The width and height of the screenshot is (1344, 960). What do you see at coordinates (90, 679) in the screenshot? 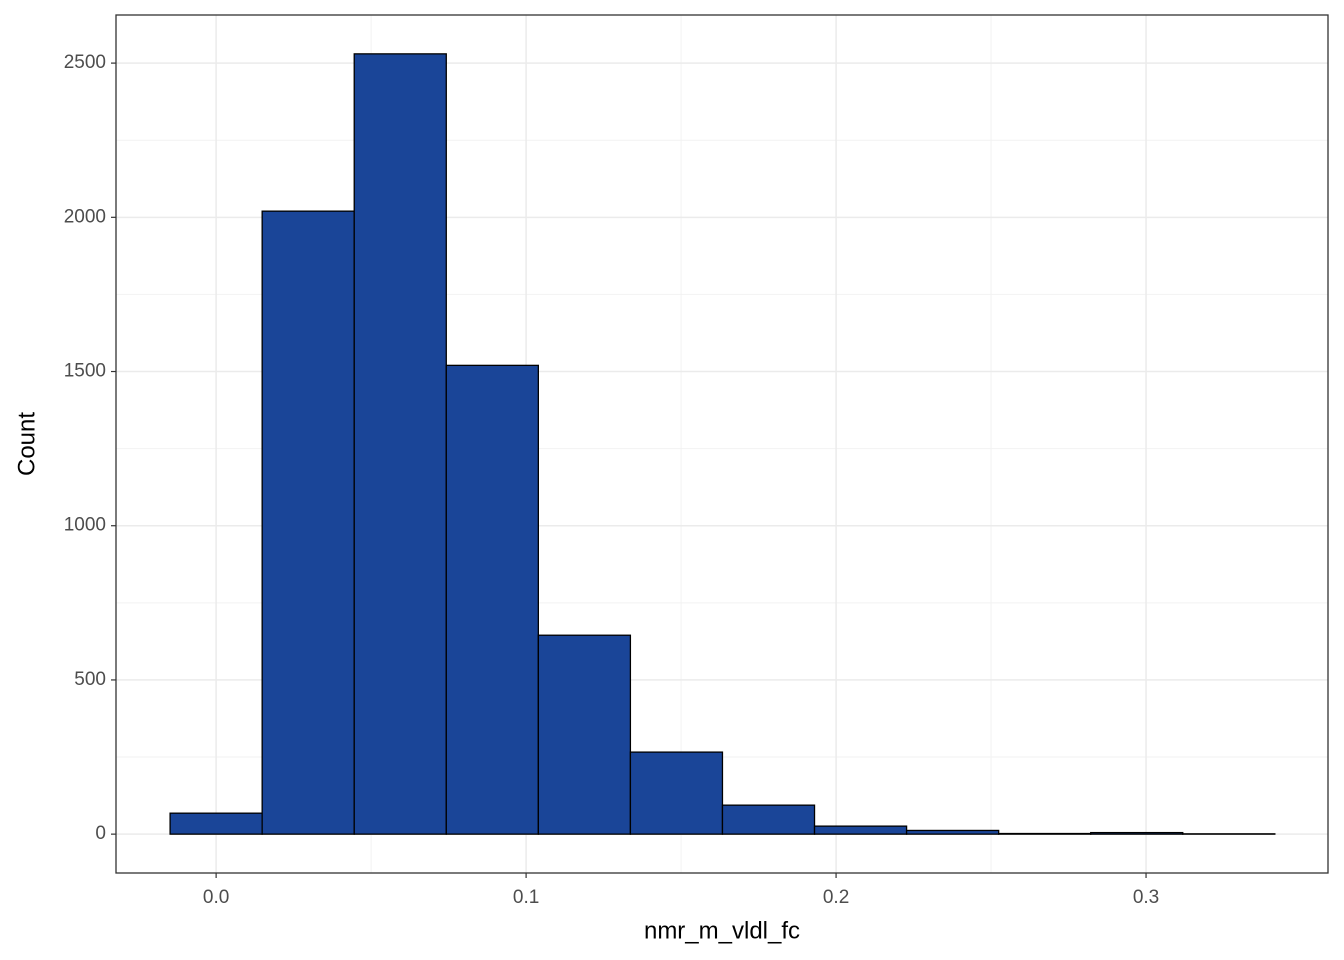
I see `y-tick-label: 500` at bounding box center [90, 679].